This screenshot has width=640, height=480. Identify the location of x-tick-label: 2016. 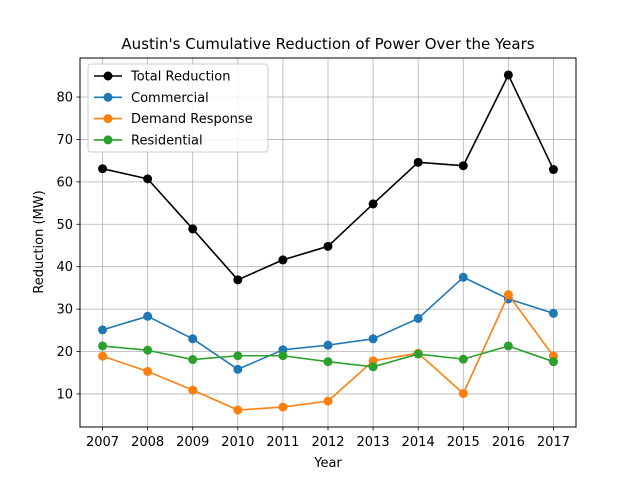
(508, 442).